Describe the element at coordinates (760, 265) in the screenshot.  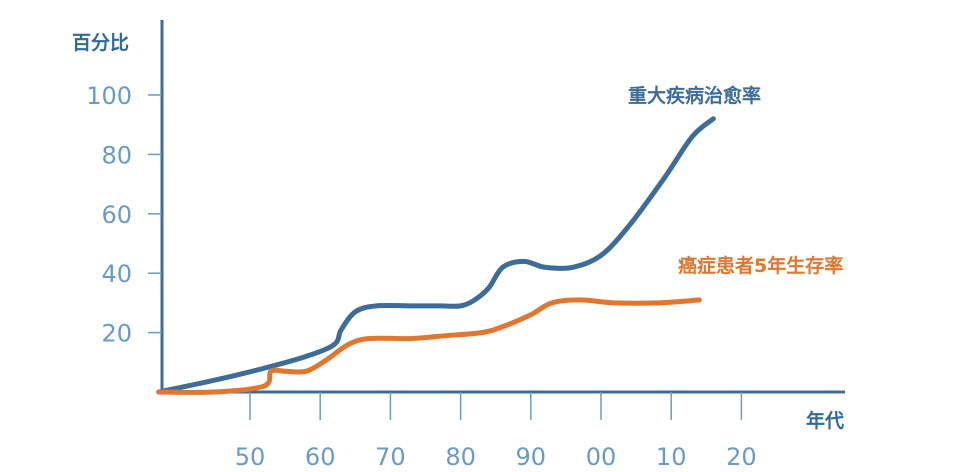
I see `series-label-cancer-survival: 癌症患者5年生存率` at that location.